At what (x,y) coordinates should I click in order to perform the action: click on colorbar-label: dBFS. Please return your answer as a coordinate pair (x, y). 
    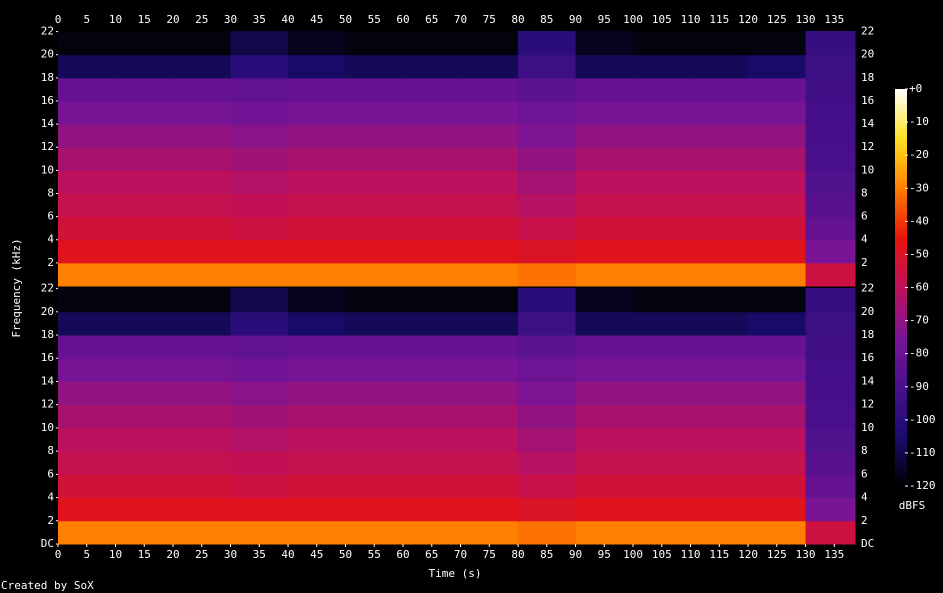
    Looking at the image, I should click on (912, 505).